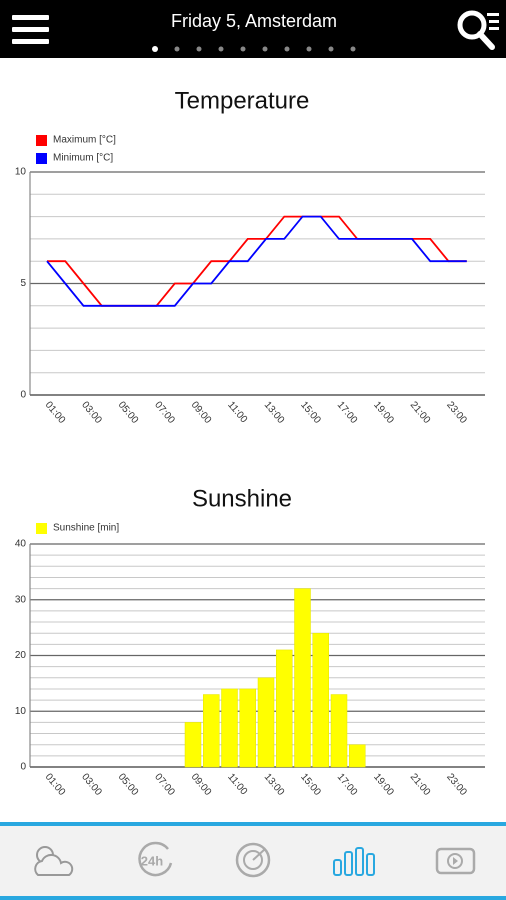  What do you see at coordinates (152, 860) in the screenshot?
I see `nav-label: 24h` at bounding box center [152, 860].